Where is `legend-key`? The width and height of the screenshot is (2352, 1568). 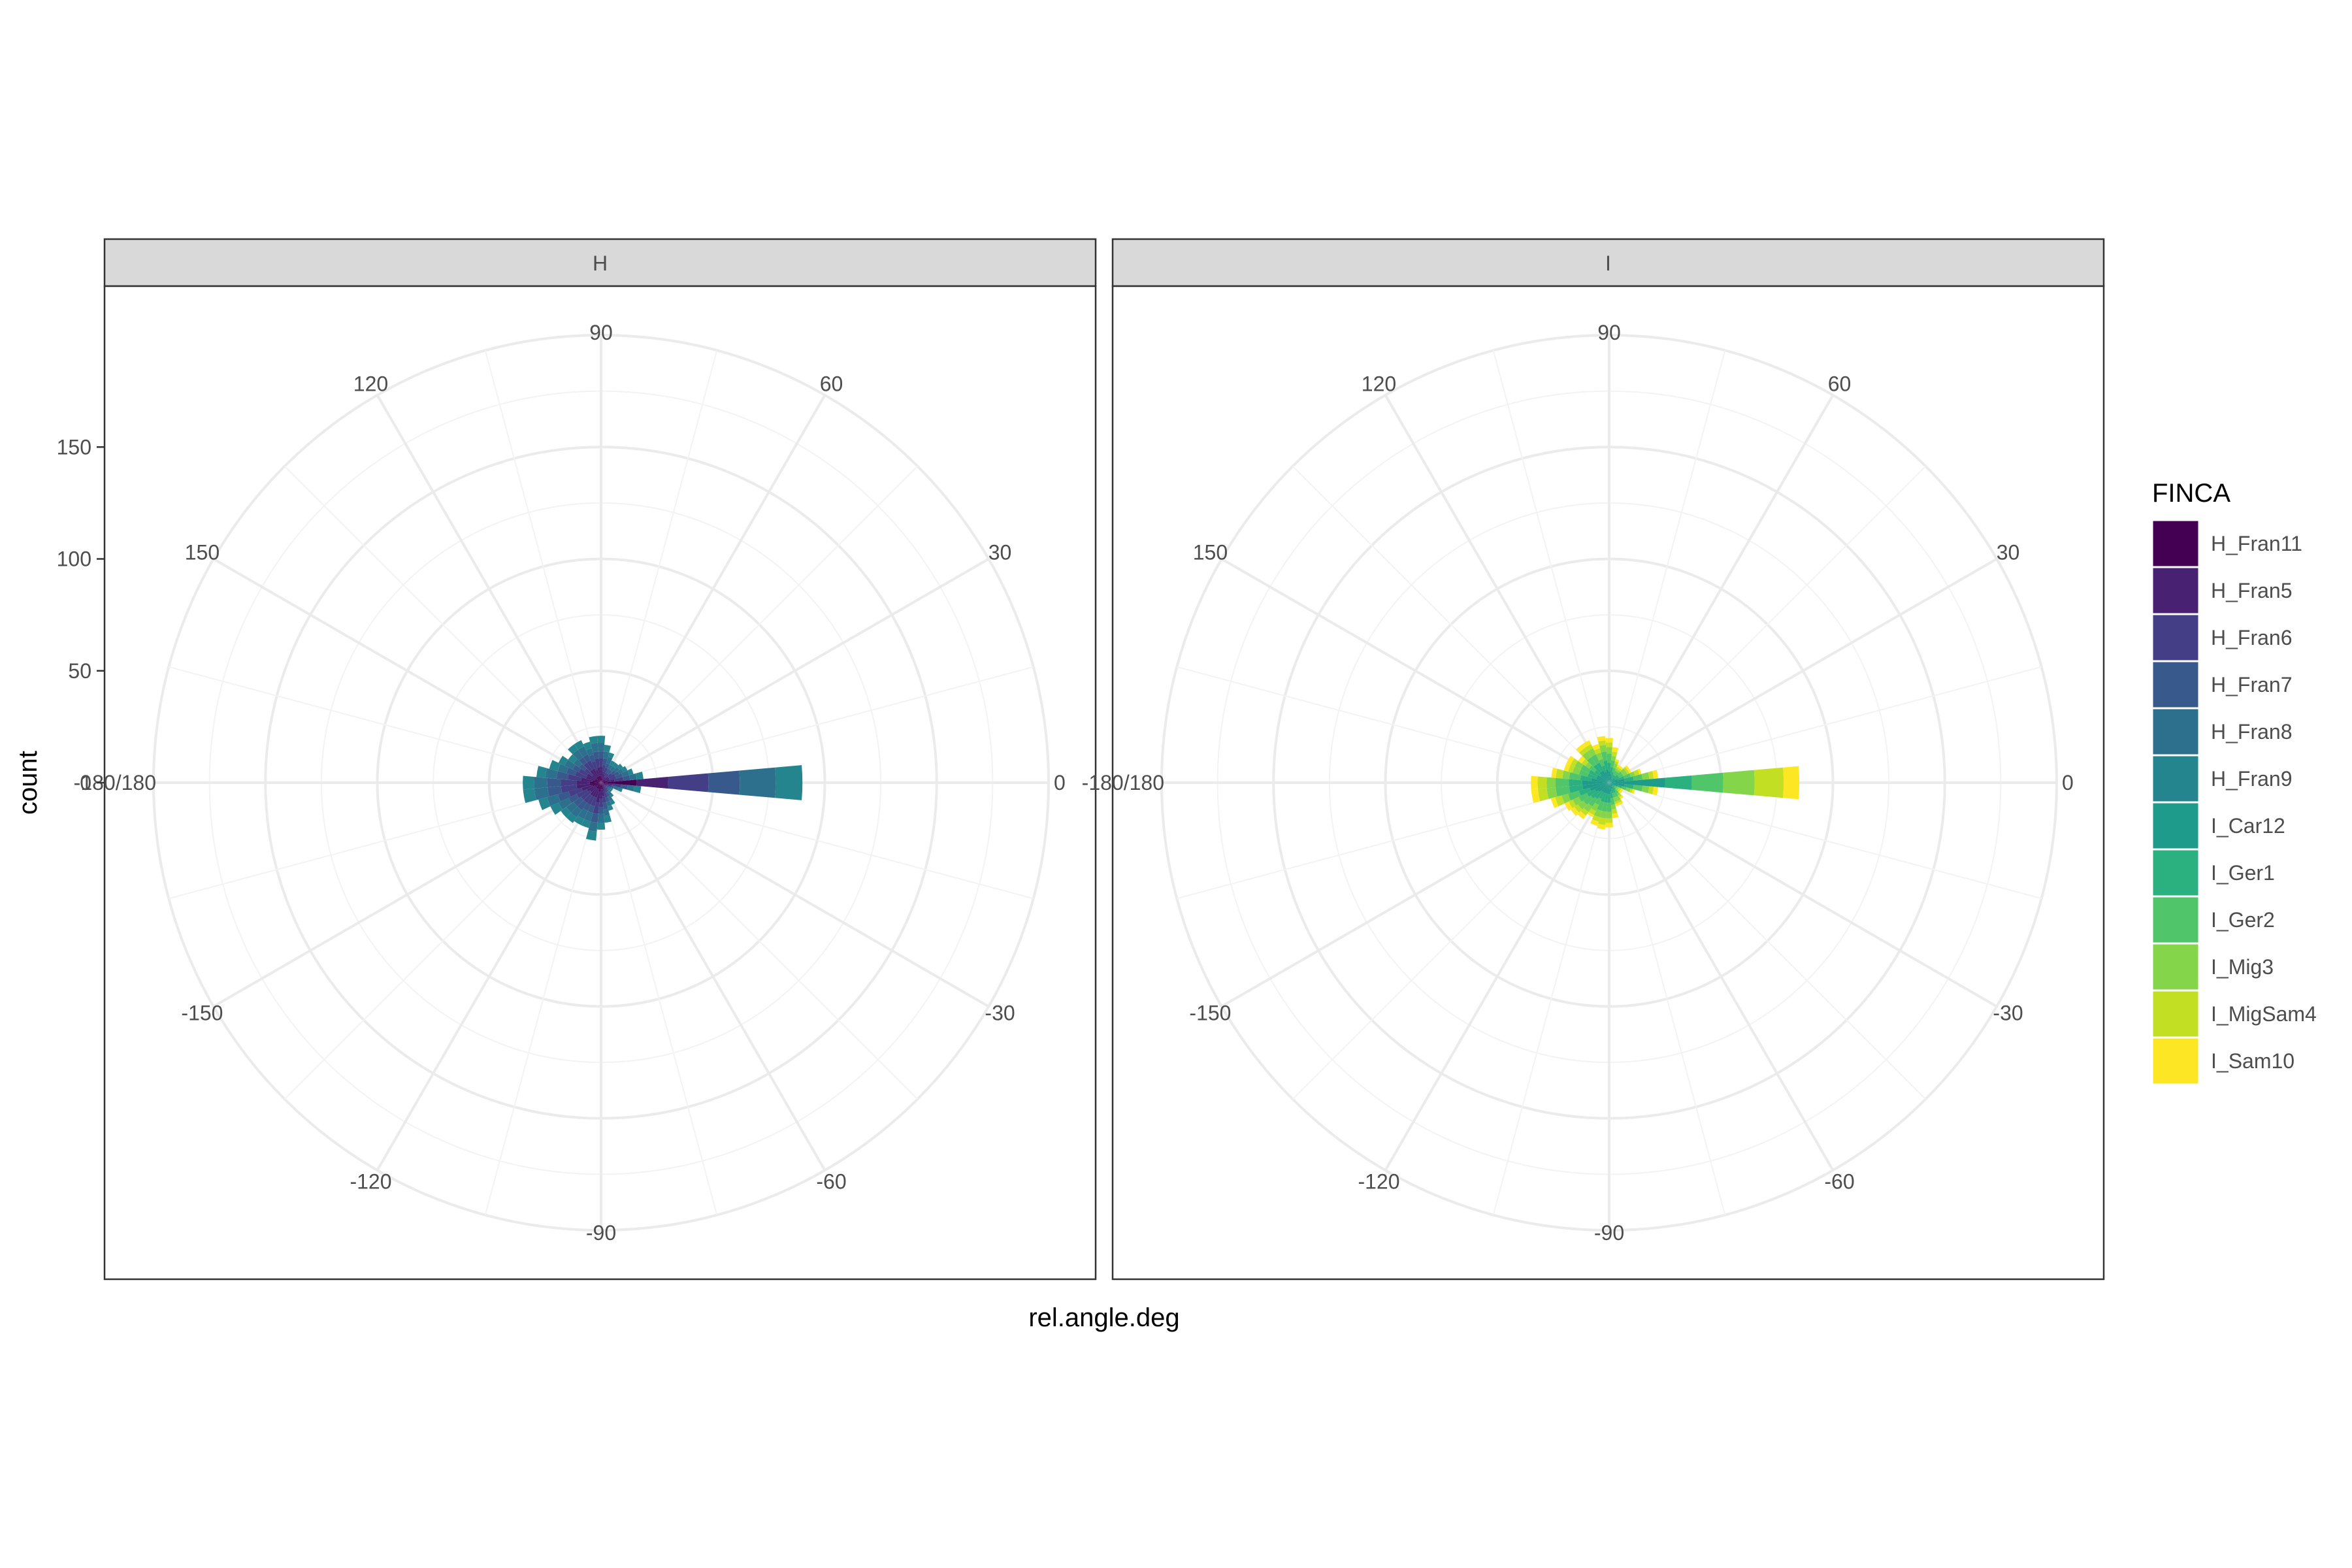 legend-key is located at coordinates (2175, 873).